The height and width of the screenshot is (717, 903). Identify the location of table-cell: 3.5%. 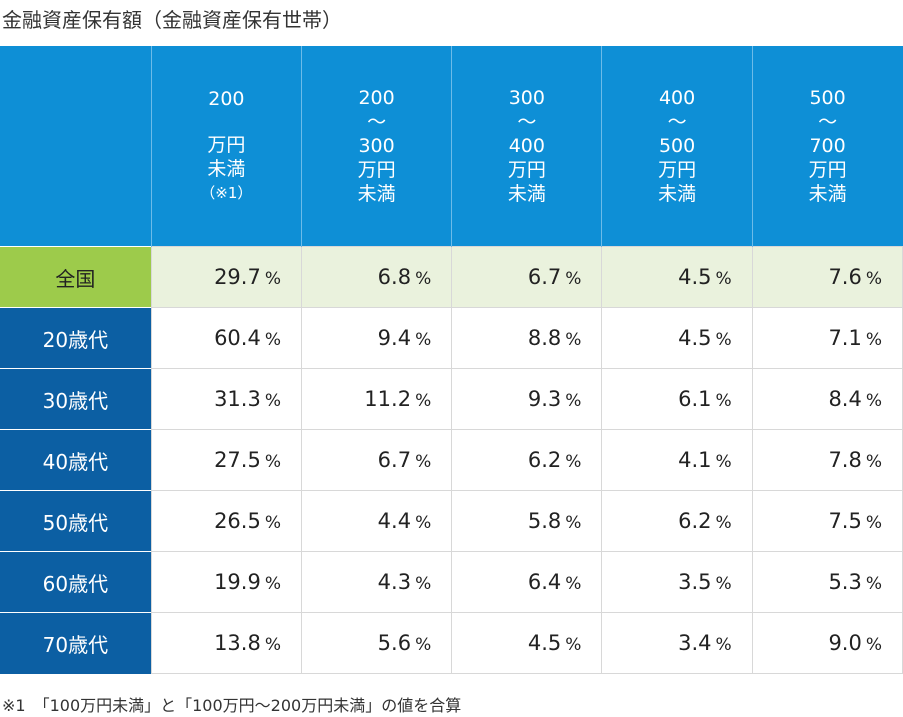
(677, 582).